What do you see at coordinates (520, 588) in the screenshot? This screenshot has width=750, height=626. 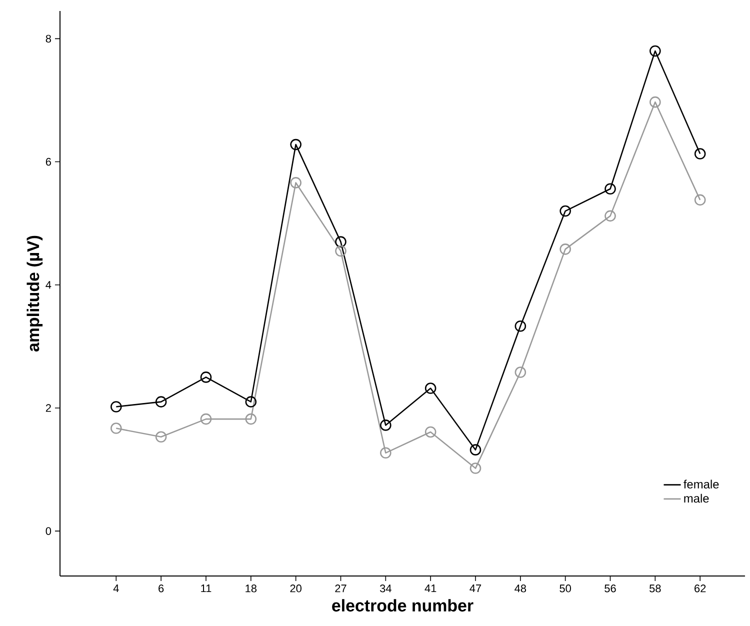 I see `x-tick-label: 48` at bounding box center [520, 588].